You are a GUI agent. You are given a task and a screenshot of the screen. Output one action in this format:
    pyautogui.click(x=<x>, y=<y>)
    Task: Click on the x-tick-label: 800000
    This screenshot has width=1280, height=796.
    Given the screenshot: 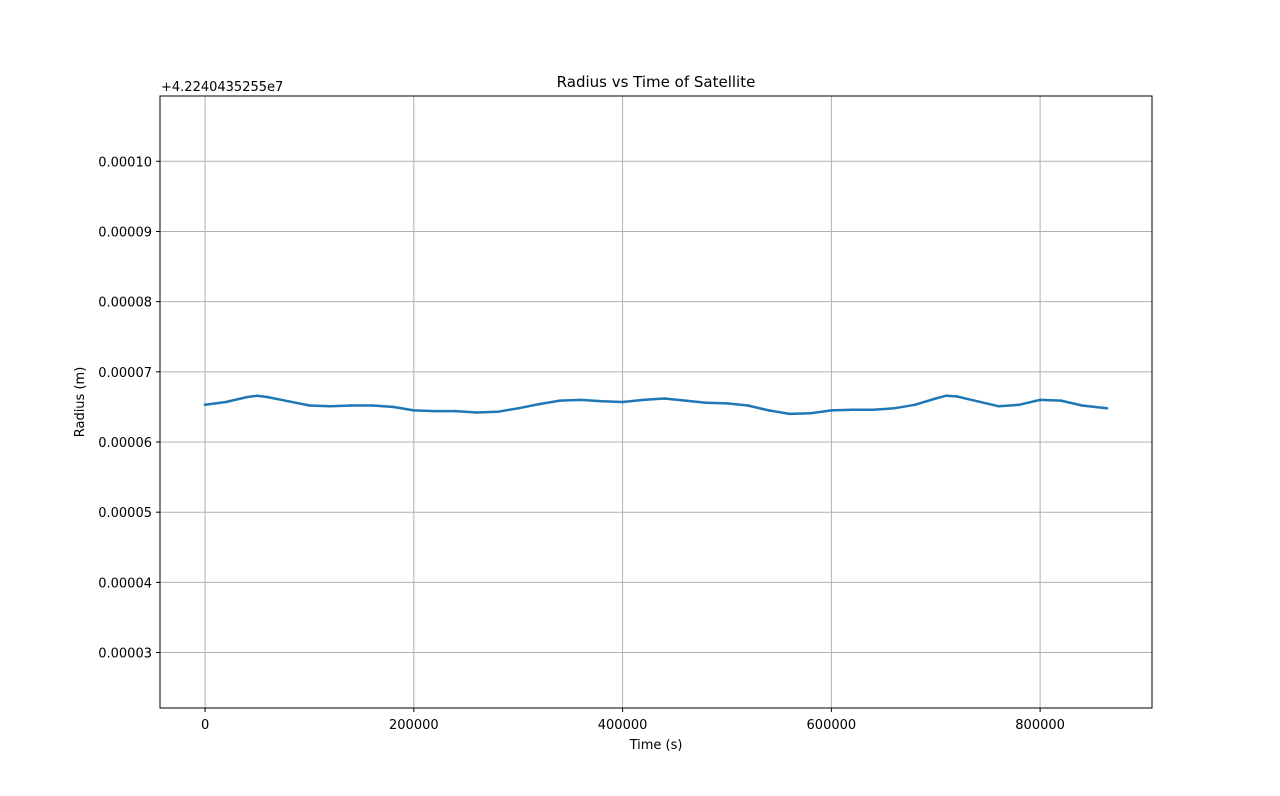 What is the action you would take?
    pyautogui.click(x=1040, y=725)
    